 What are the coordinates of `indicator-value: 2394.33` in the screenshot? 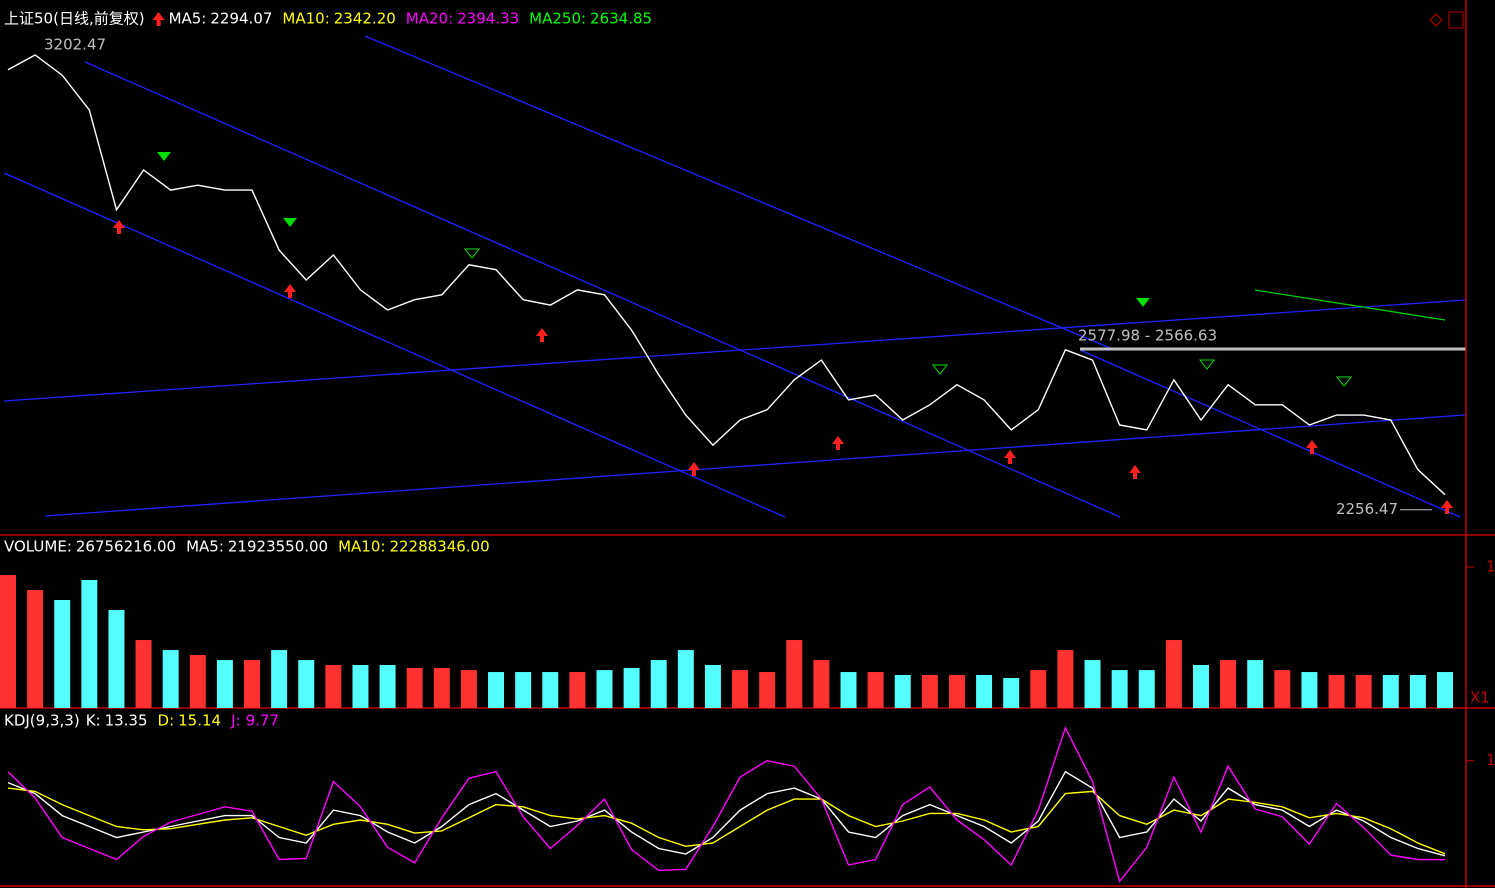 It's located at (488, 19).